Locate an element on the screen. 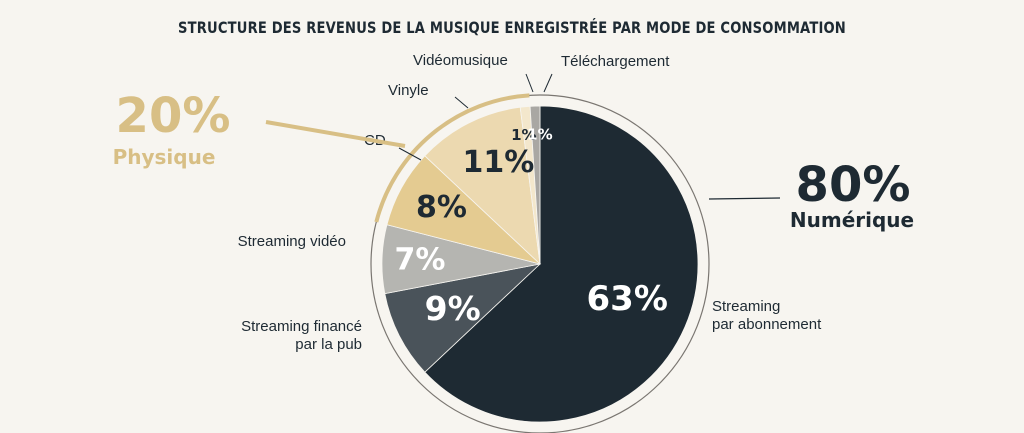  slice-value-3: 8% is located at coordinates (441, 207).